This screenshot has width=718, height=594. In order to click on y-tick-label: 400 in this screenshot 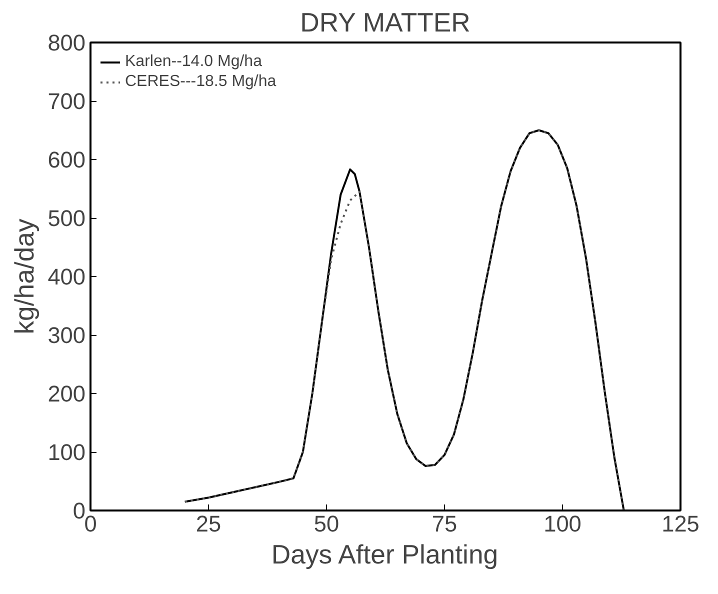, I will do `click(67, 277)`.